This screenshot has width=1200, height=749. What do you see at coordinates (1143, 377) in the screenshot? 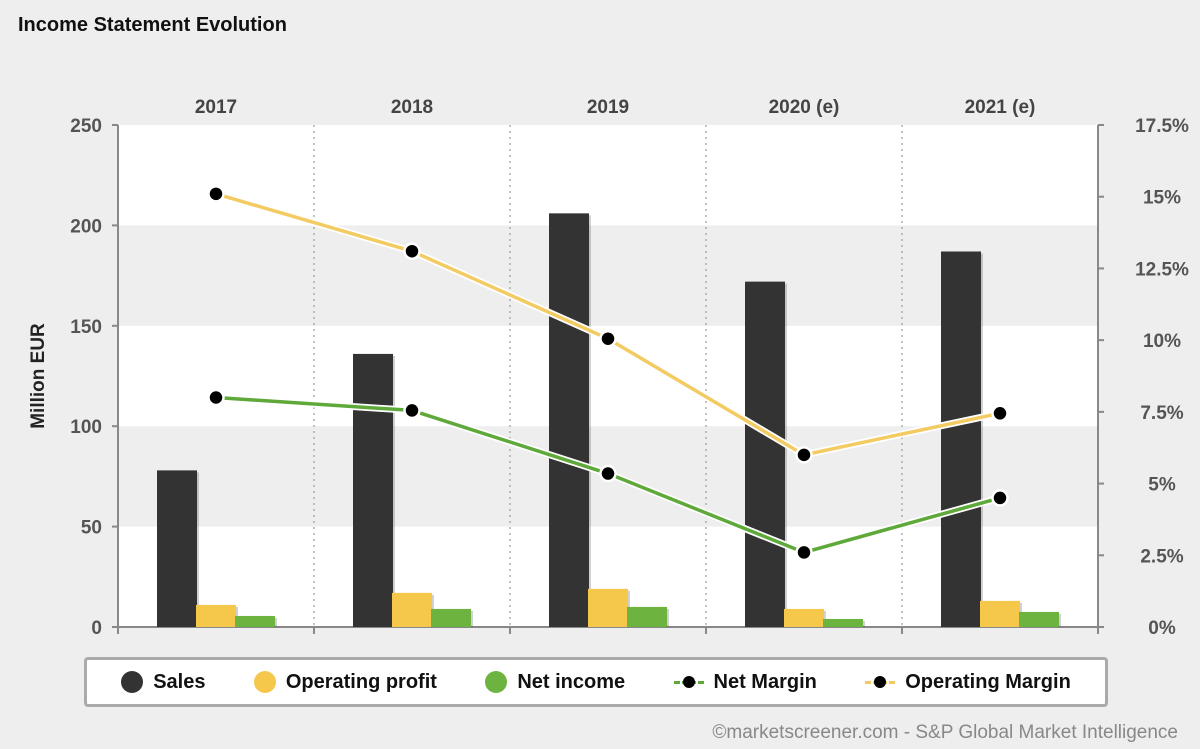
I see `right-axis-ticks: 0% 2.5% 5% 7.5% 10% 12.5% 15% 17.5%` at bounding box center [1143, 377].